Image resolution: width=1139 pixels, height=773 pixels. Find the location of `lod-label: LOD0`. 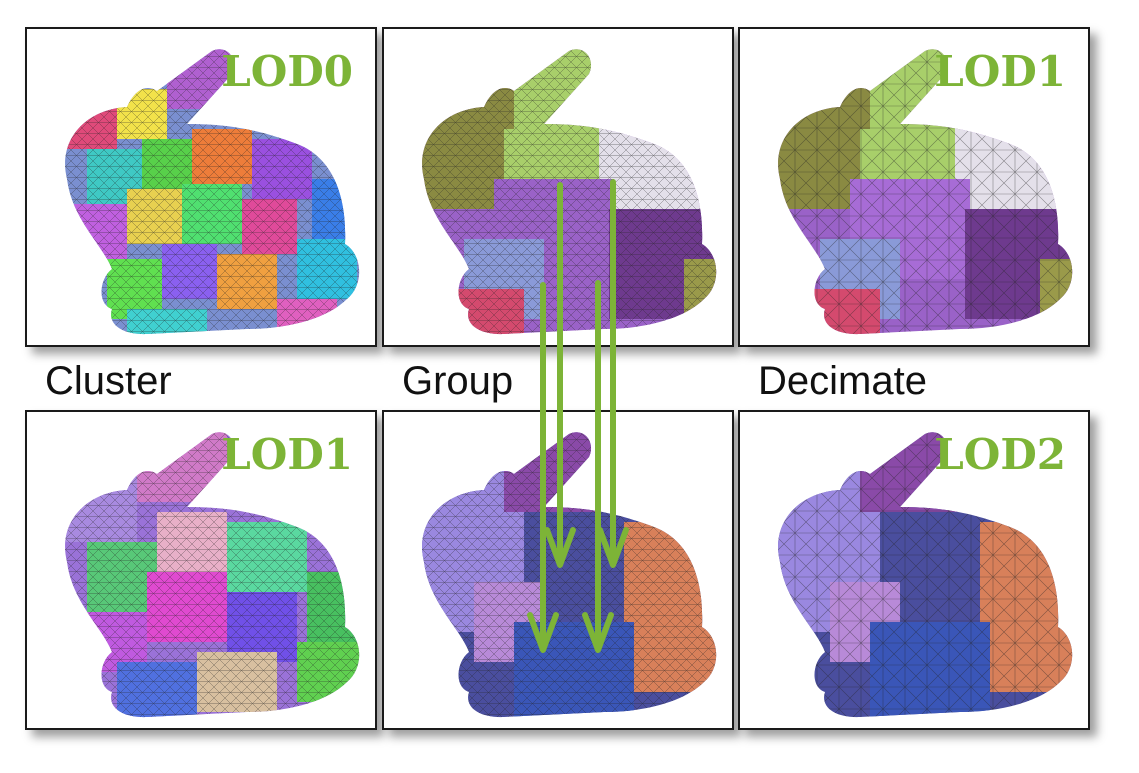

lod-label: LOD0 is located at coordinates (287, 71).